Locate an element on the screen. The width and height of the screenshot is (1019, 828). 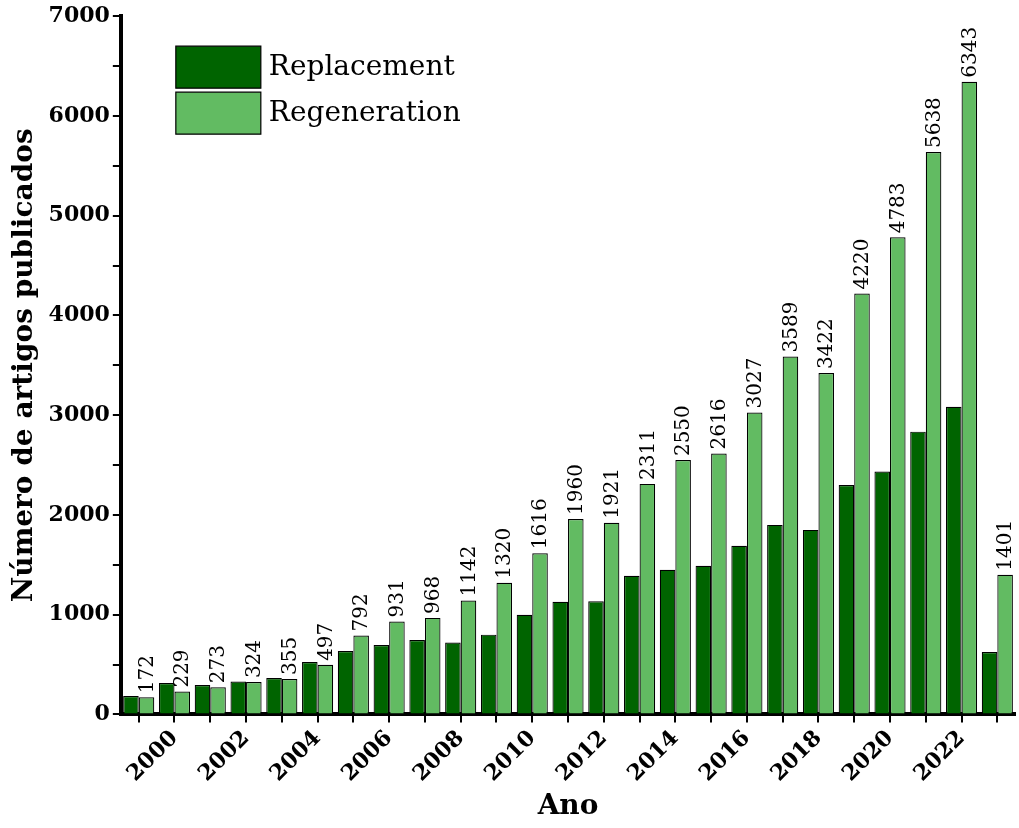
y-tick-label: 2000 is located at coordinates (79, 512).